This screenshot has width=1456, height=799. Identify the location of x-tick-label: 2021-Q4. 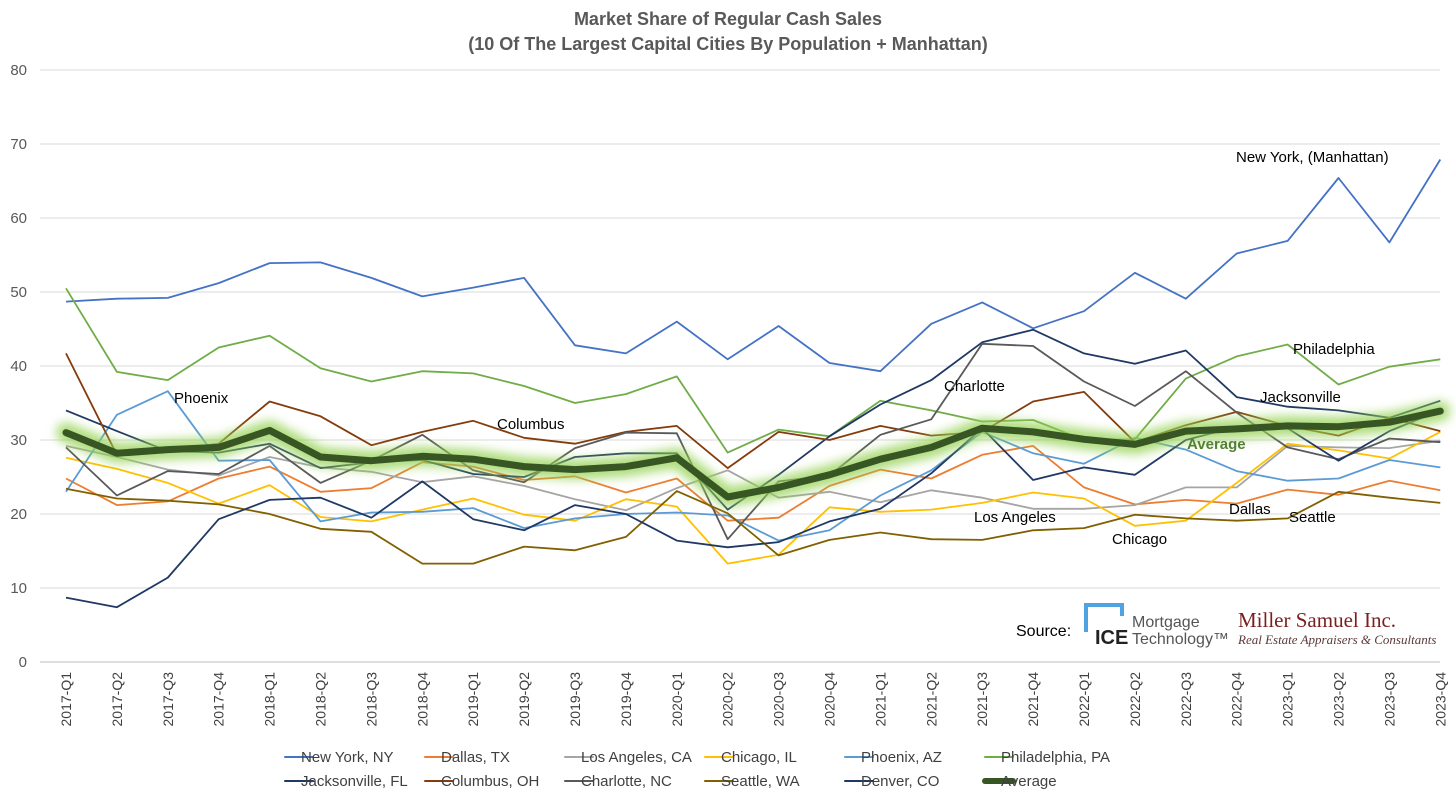
(1033, 699).